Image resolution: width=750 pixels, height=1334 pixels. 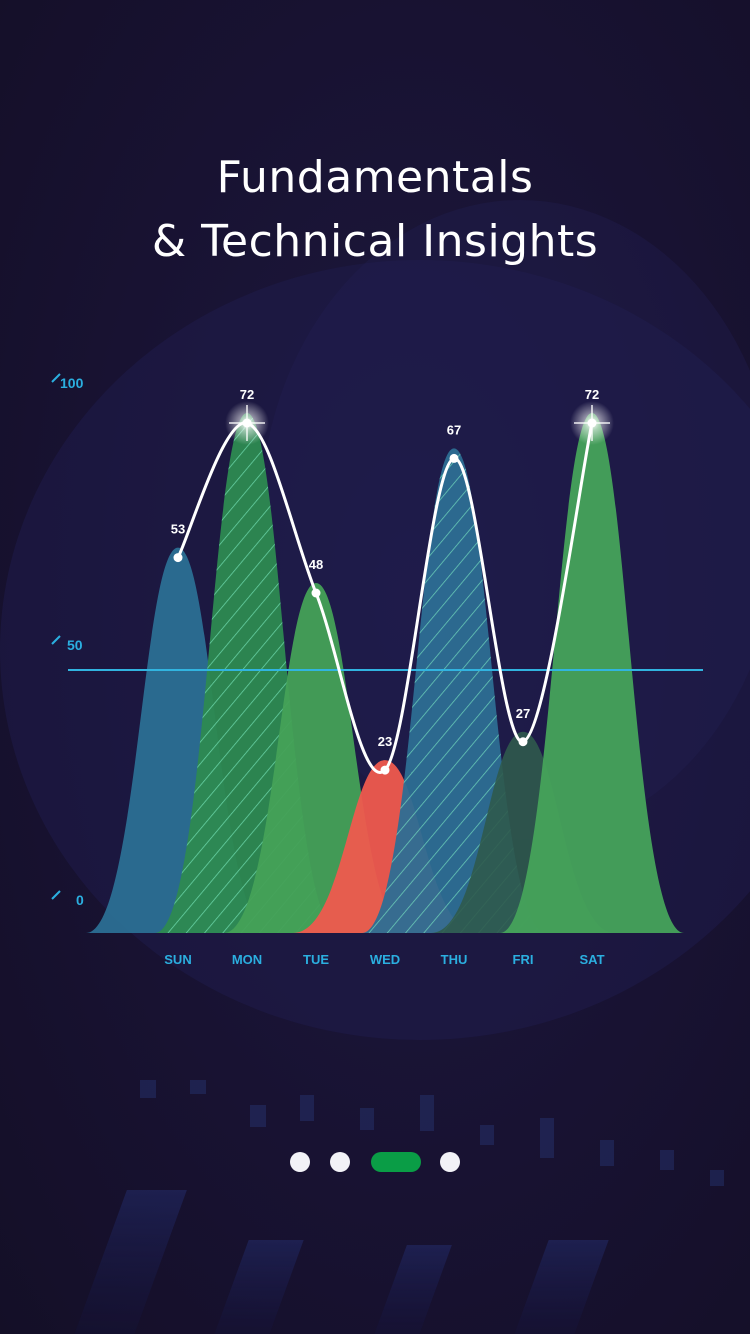 What do you see at coordinates (178, 529) in the screenshot?
I see `value-label-sun: 53` at bounding box center [178, 529].